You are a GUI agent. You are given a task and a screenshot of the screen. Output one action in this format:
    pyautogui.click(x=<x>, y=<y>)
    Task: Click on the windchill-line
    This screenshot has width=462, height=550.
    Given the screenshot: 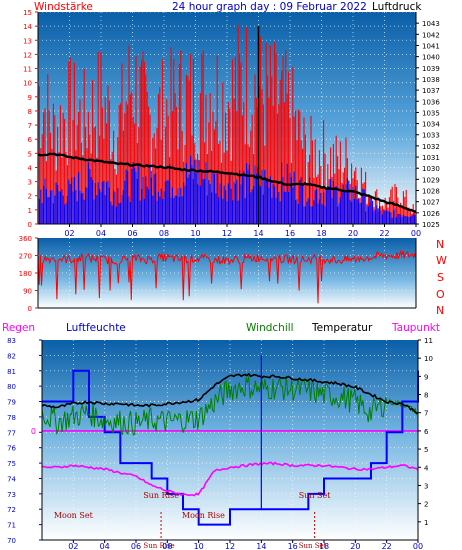 What is the action you would take?
    pyautogui.click(x=230, y=405)
    